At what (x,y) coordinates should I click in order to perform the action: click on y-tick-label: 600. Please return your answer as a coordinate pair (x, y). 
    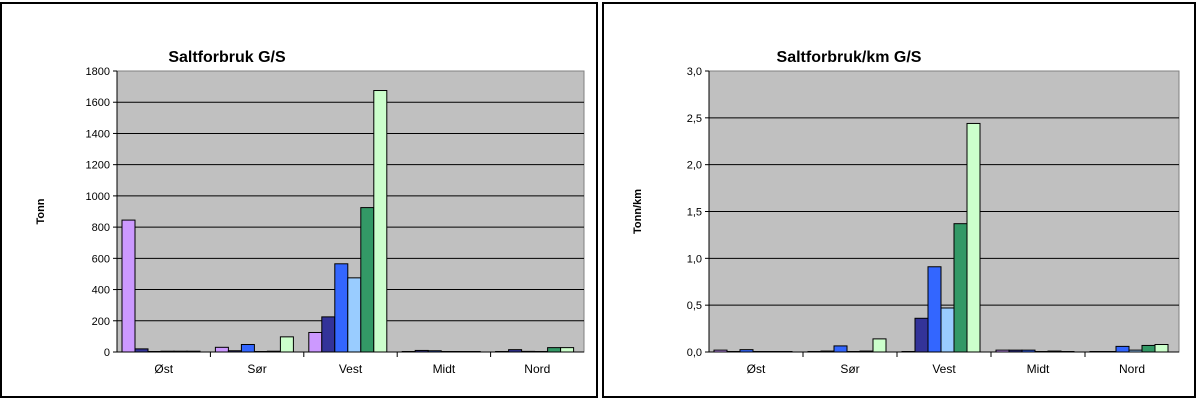
    Looking at the image, I should click on (101, 259).